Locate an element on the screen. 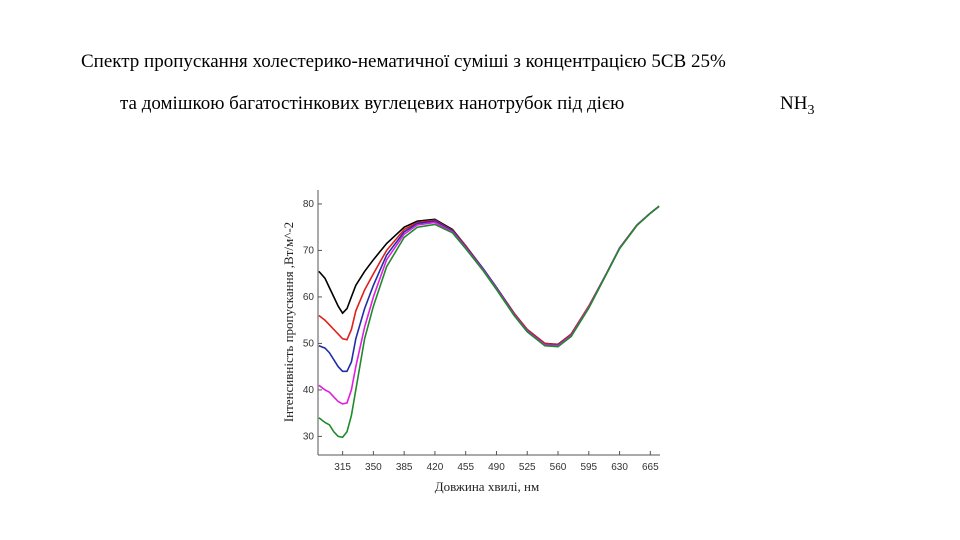  formula: NH3 is located at coordinates (797, 105).